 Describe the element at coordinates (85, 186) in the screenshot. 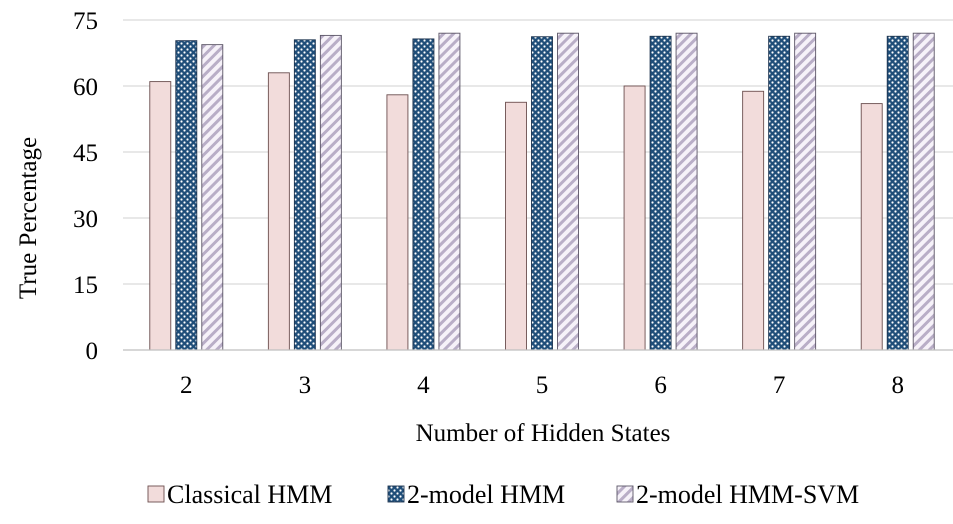

I see `y-tick-labels: 0 15 30 45 60 75` at that location.